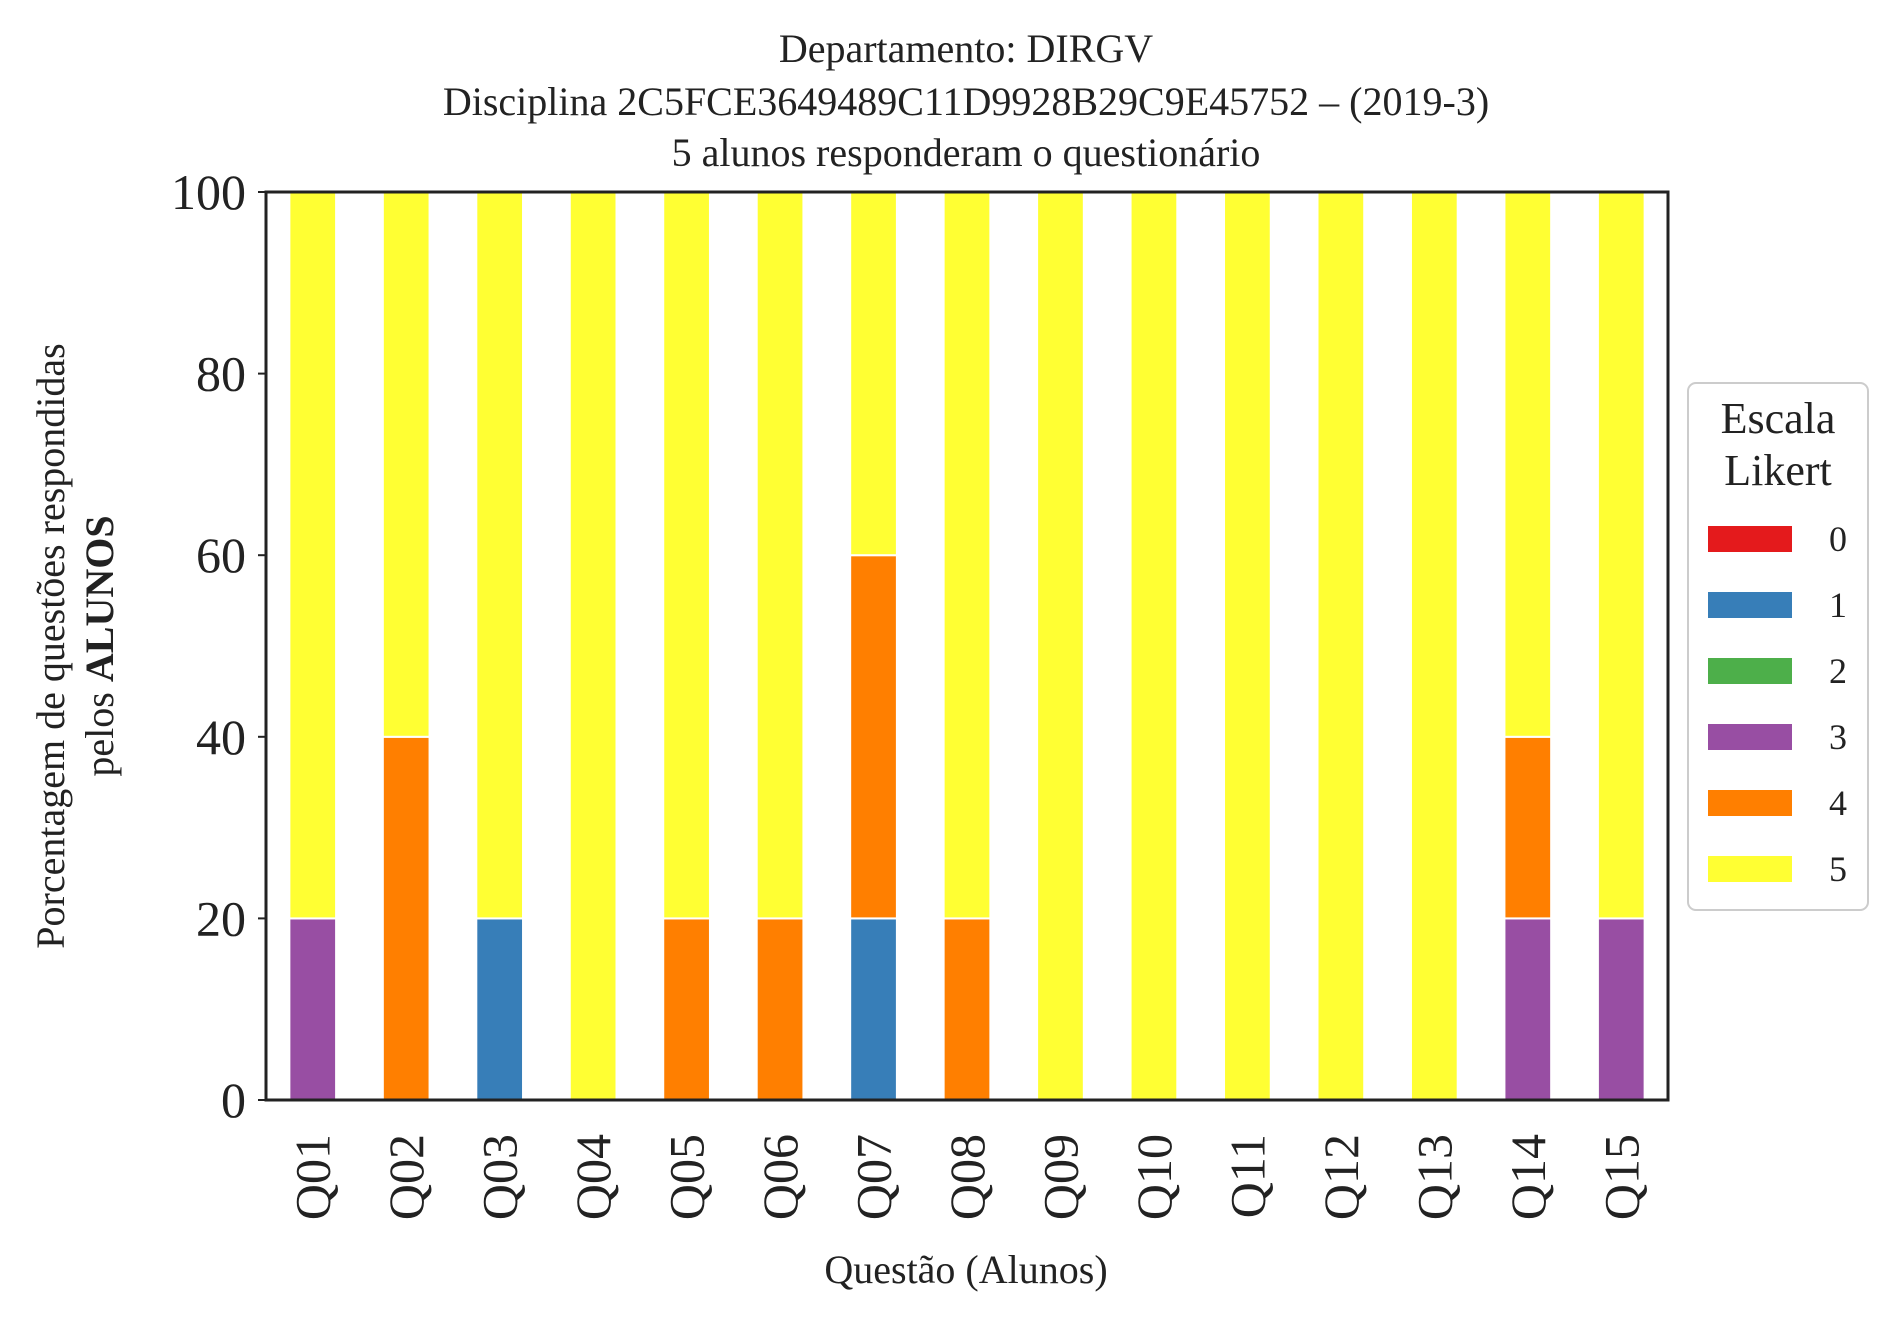 The height and width of the screenshot is (1323, 1892). I want to click on x-tick-label-q13: Q13, so click(1434, 1177).